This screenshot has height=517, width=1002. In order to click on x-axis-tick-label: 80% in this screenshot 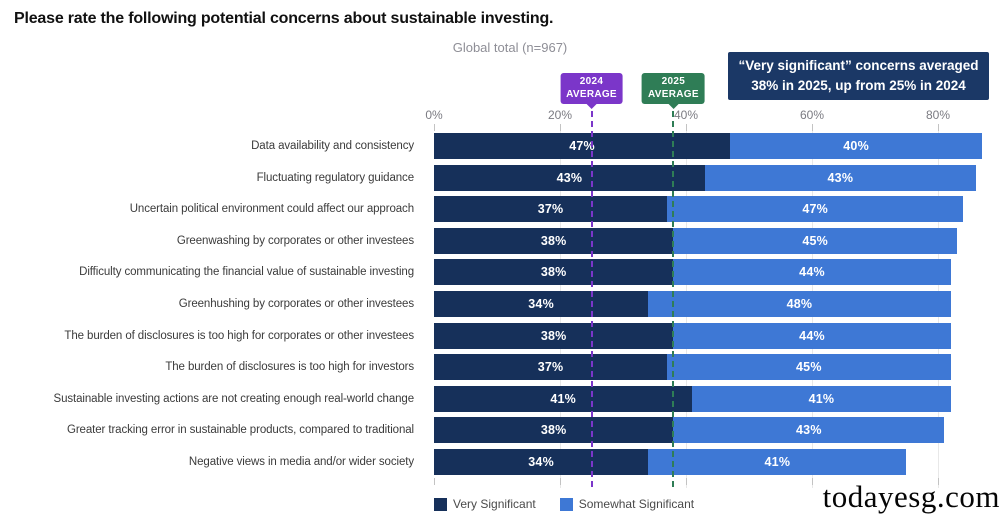, I will do `click(938, 115)`.